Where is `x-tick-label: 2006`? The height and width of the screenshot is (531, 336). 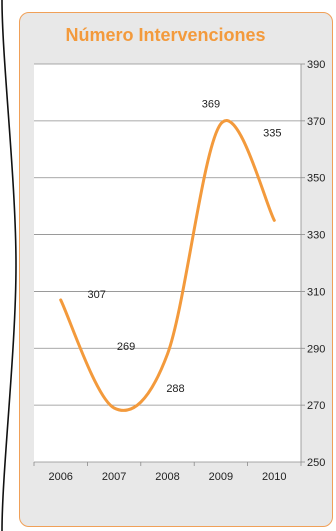
x-tick-label: 2006 is located at coordinates (60, 477).